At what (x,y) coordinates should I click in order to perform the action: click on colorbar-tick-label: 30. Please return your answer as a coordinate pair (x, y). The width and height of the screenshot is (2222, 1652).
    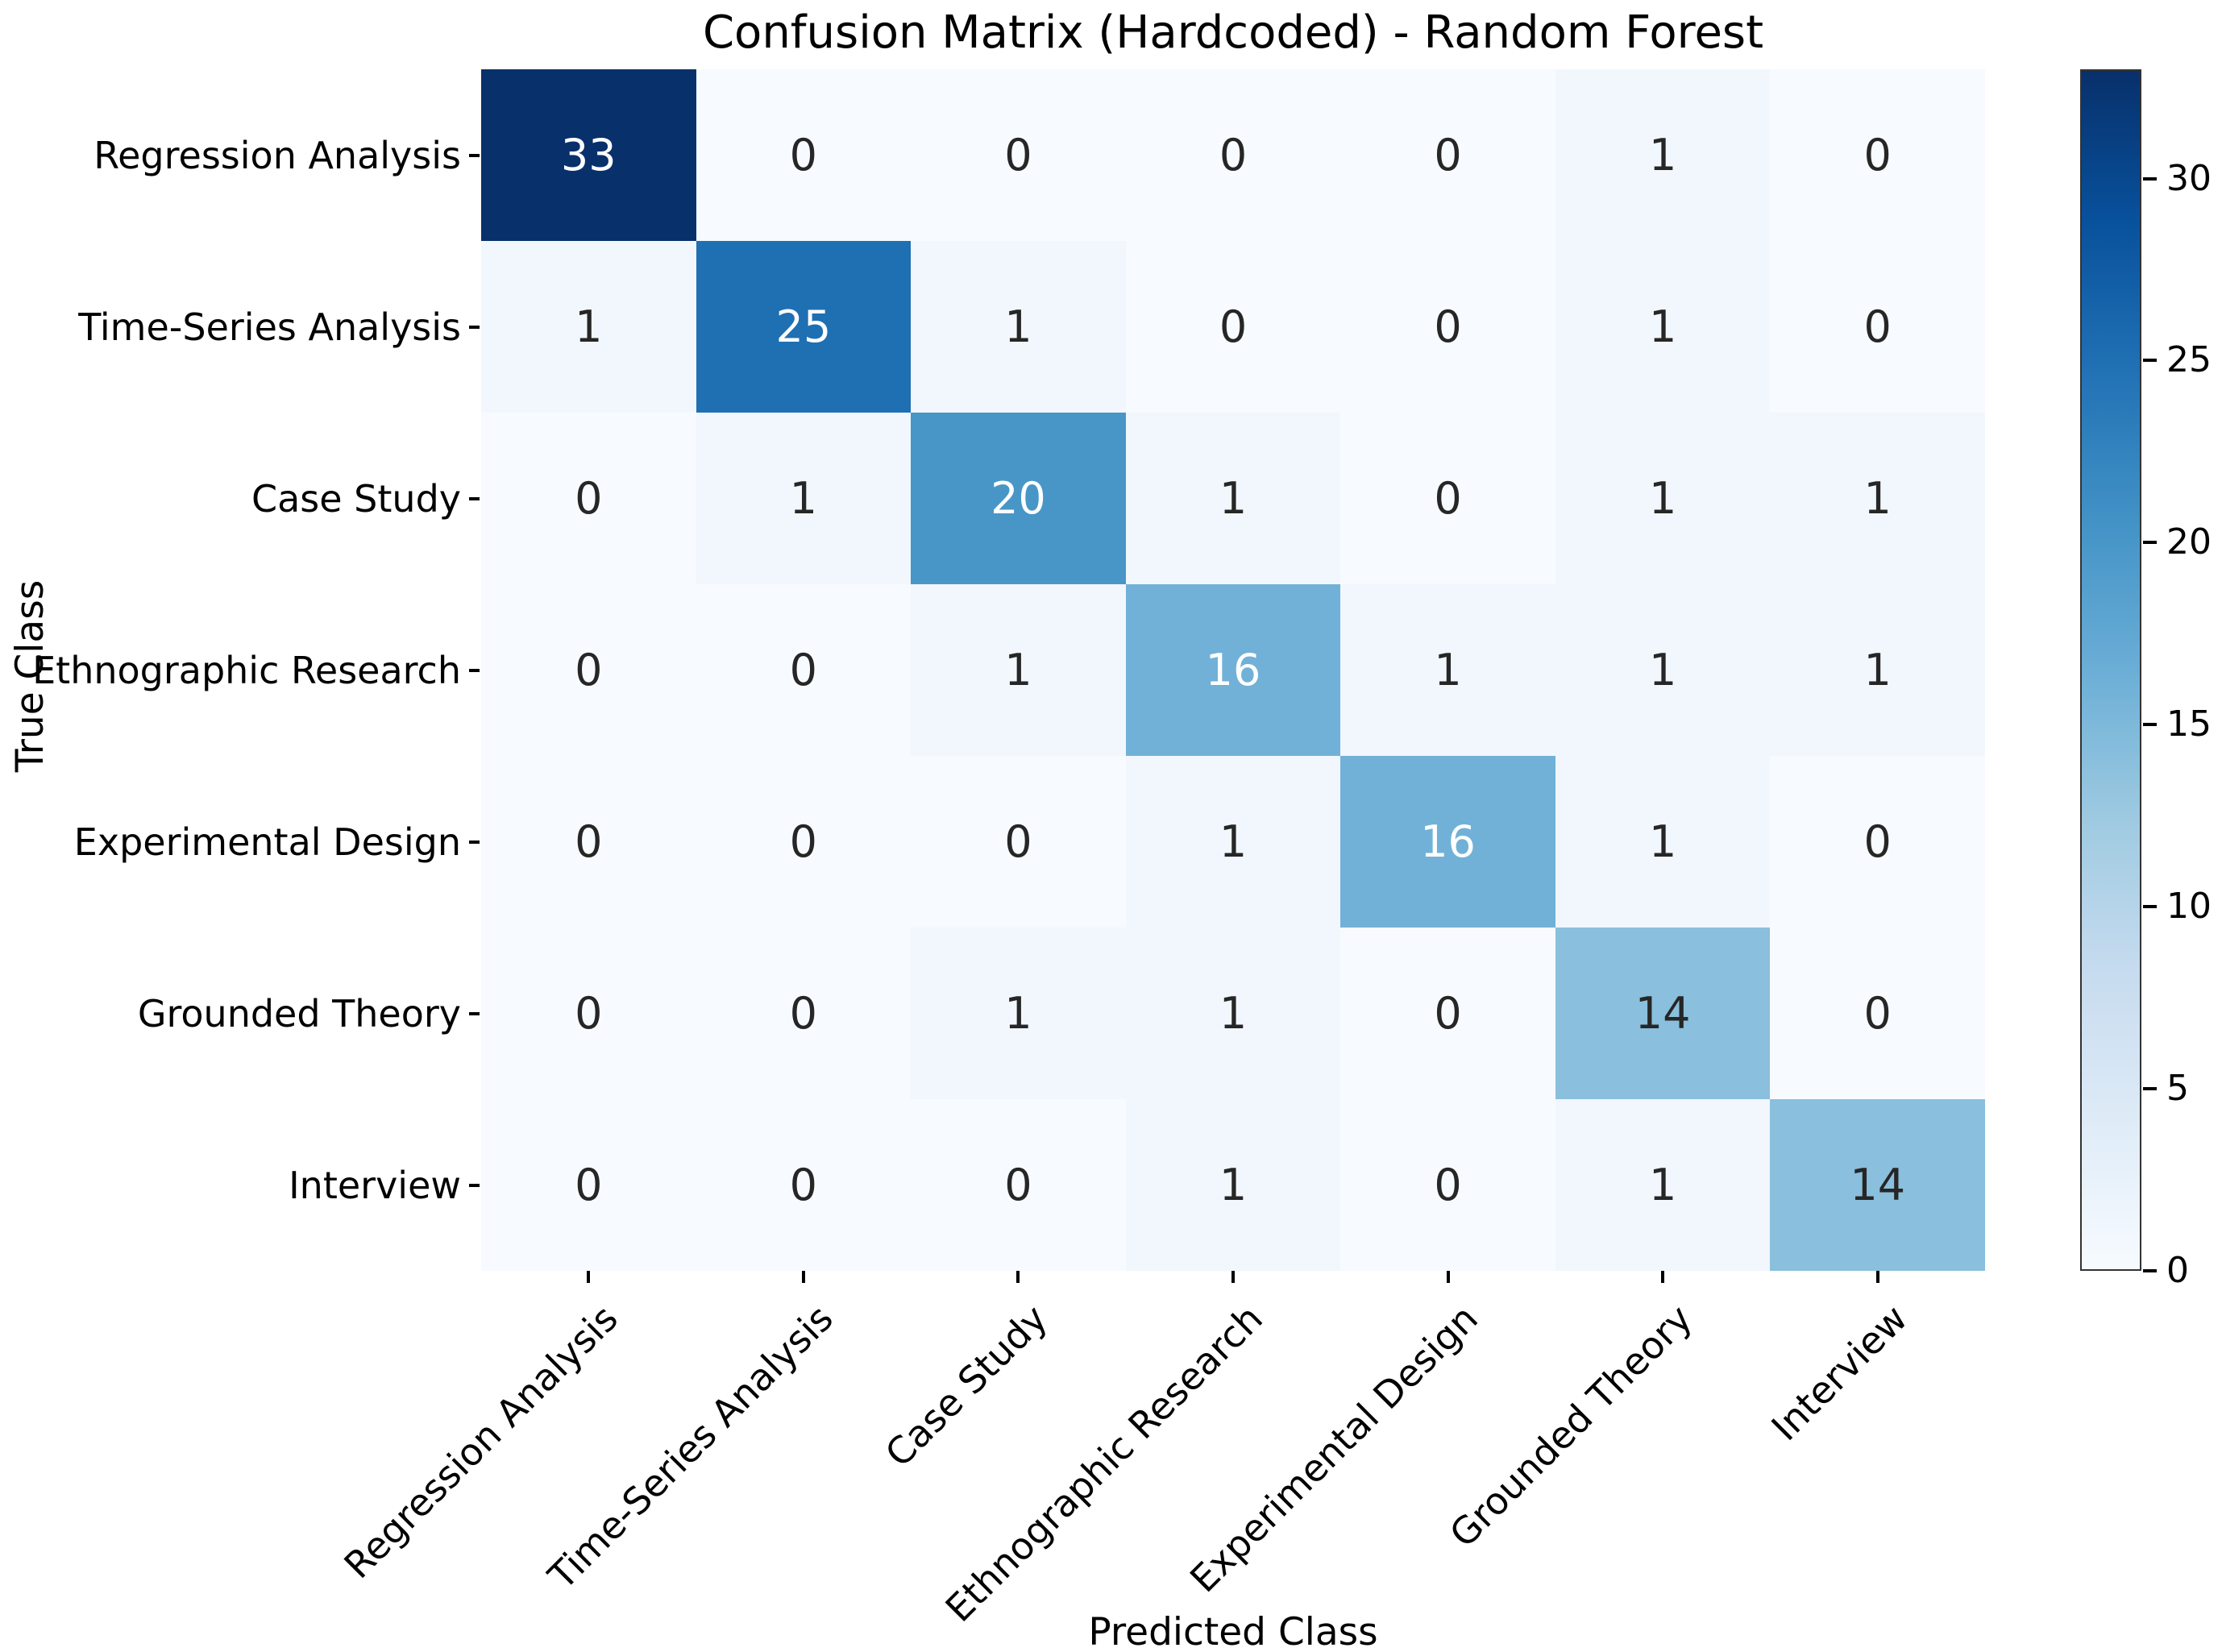
    Looking at the image, I should click on (2189, 178).